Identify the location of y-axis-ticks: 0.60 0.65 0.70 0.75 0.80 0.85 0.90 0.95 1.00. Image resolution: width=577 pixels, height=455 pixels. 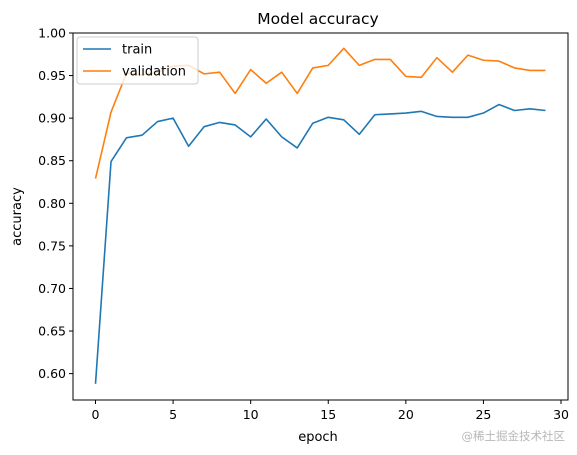
(55, 203).